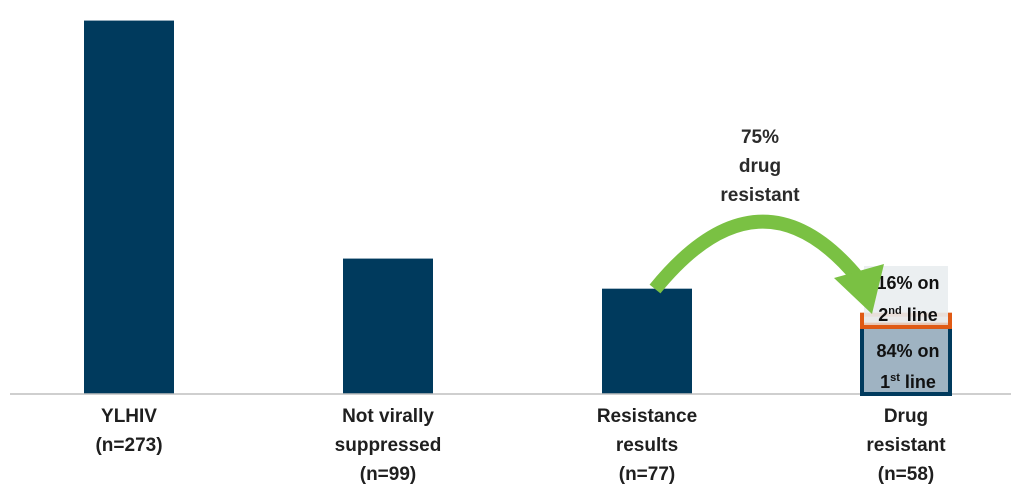 The width and height of the screenshot is (1011, 497). I want to click on annotation-line-1: 75%, so click(760, 137).